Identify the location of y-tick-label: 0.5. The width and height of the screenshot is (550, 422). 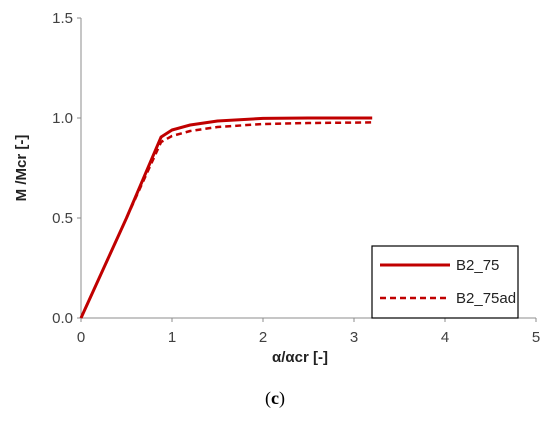
(62, 218).